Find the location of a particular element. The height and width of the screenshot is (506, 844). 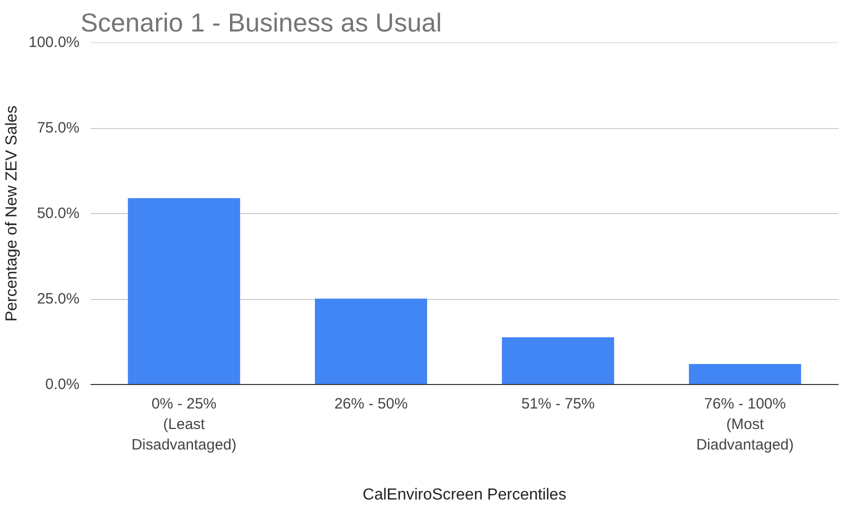

y-axis-title: Percentage of New ZEV Sales is located at coordinates (12, 213).